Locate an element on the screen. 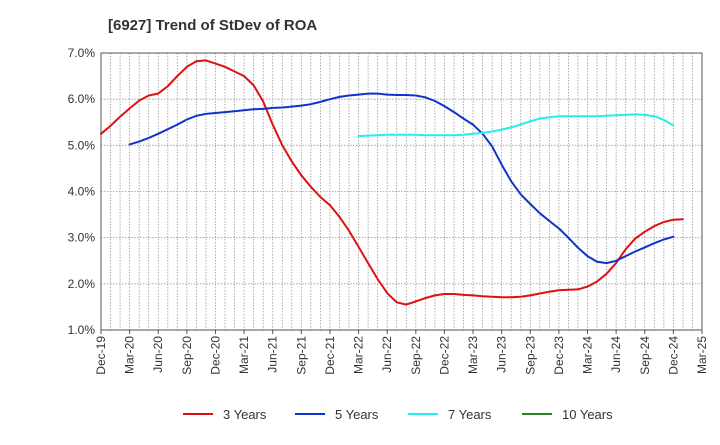 The height and width of the screenshot is (445, 720). y-tick-label: 3.0% is located at coordinates (82, 238).